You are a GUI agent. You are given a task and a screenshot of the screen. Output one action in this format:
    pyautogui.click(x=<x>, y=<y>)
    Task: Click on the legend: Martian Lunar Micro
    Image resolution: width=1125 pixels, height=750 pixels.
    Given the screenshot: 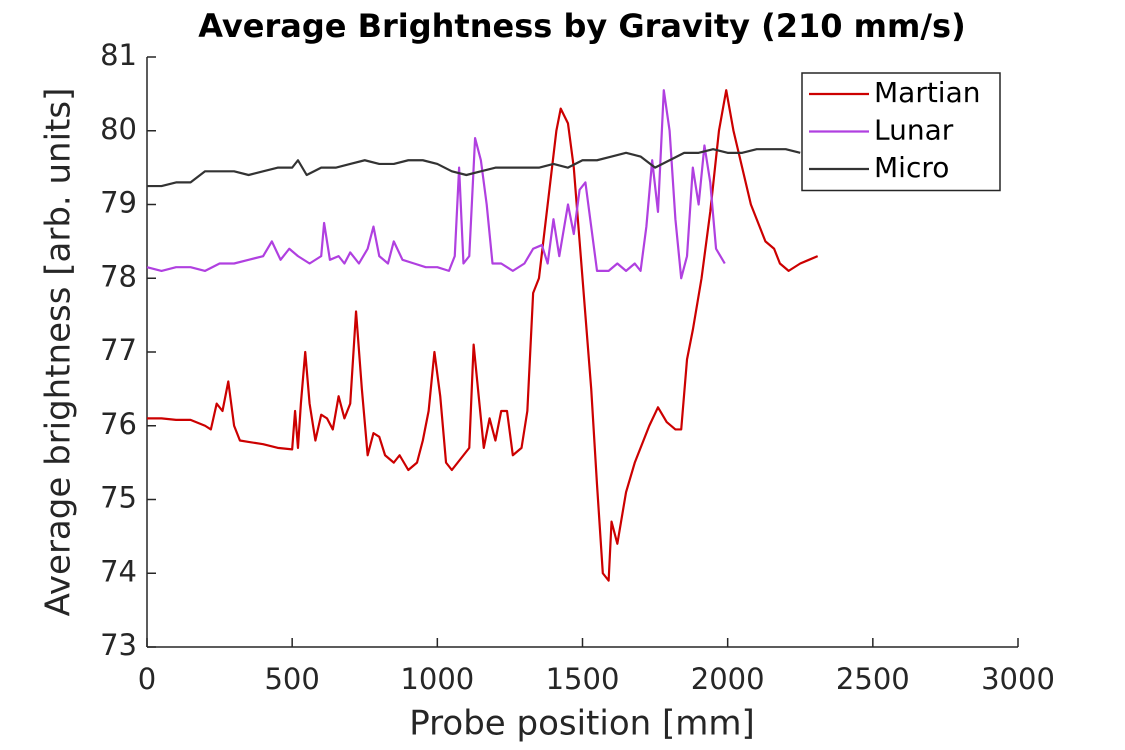 What is the action you would take?
    pyautogui.click(x=901, y=132)
    